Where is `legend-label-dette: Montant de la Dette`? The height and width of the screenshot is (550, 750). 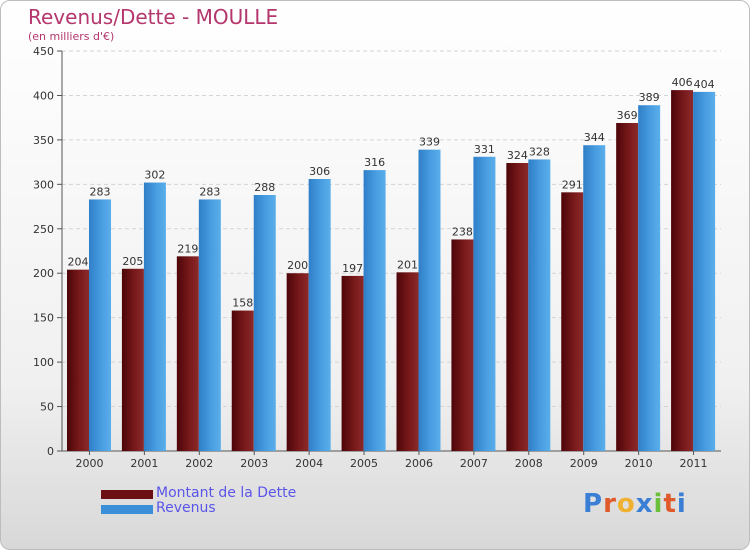 legend-label-dette: Montant de la Dette is located at coordinates (226, 493).